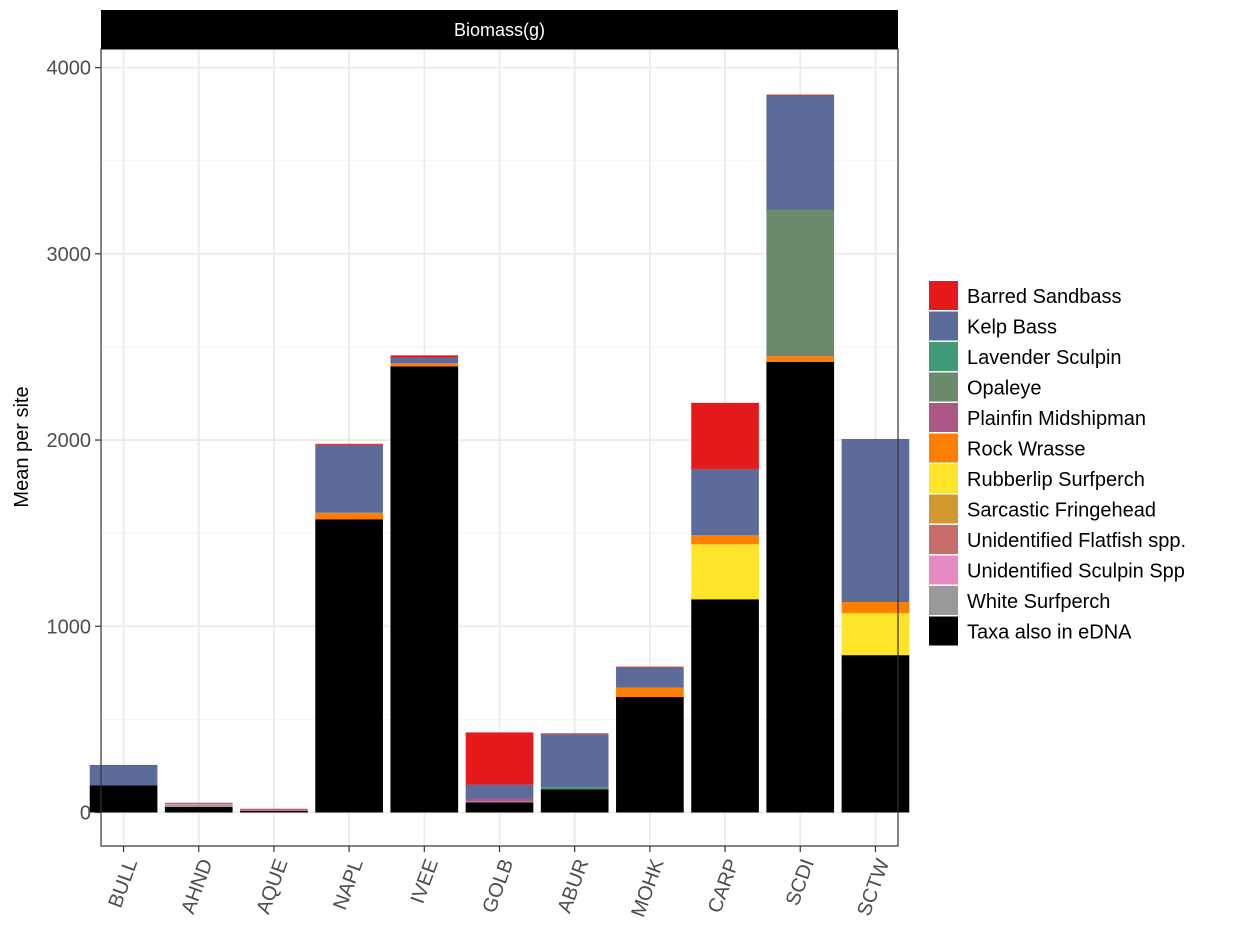  What do you see at coordinates (499, 886) in the screenshot?
I see `x-tick-label: GOLB` at bounding box center [499, 886].